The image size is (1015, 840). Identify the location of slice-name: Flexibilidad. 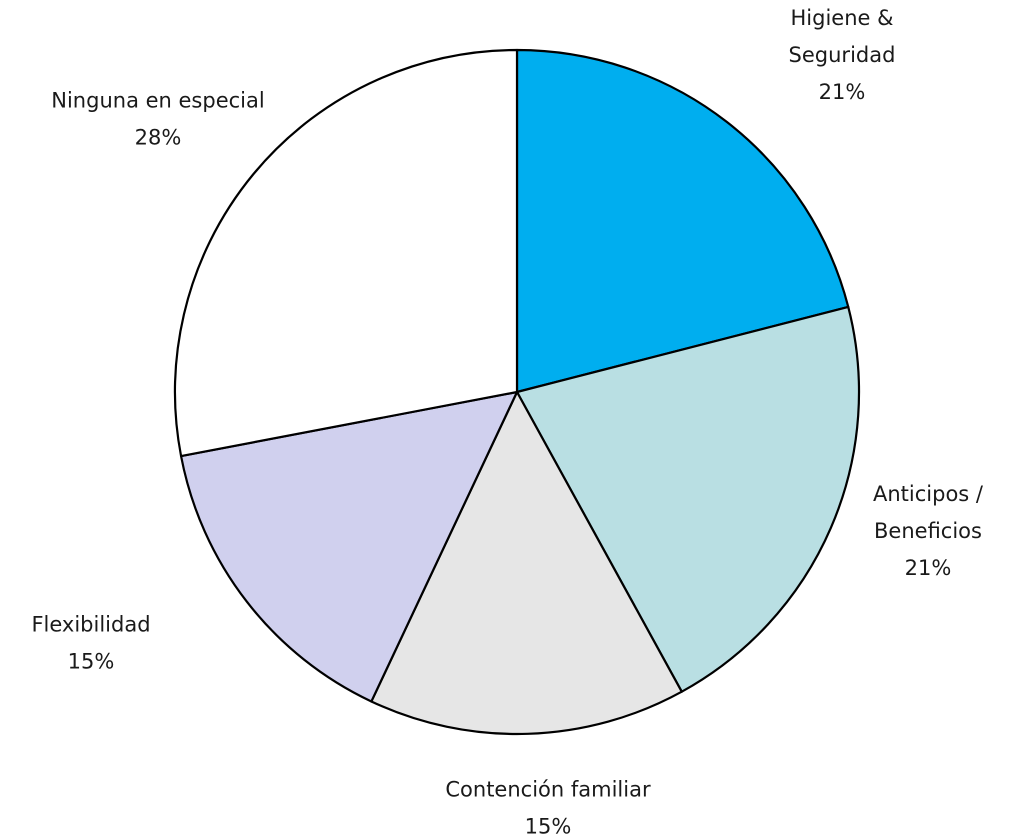
(90, 625).